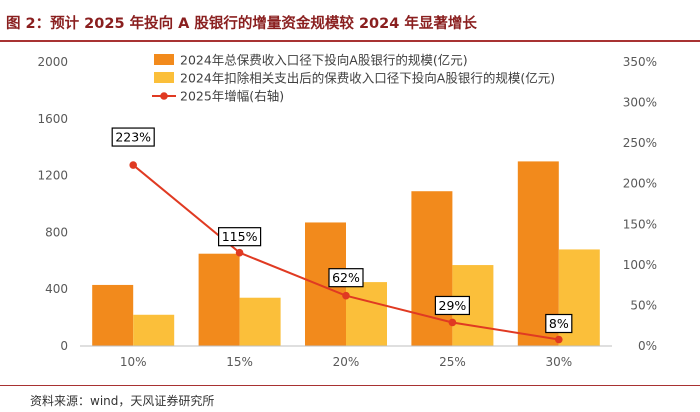  I want to click on legend-swatch-series2, so click(164, 77).